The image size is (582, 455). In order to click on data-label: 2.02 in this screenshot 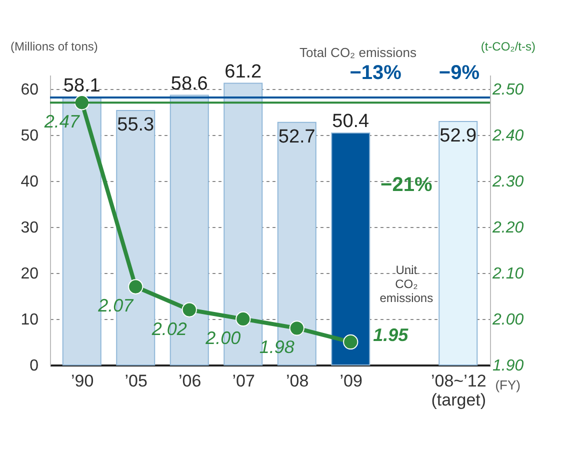, I will do `click(168, 328)`.